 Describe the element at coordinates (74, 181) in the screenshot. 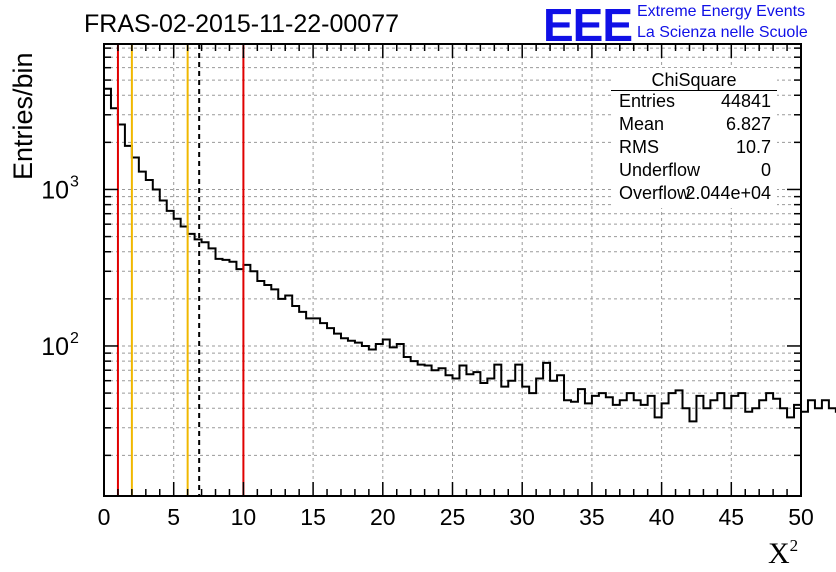

I see `y-tick-label-exponent: 3` at that location.